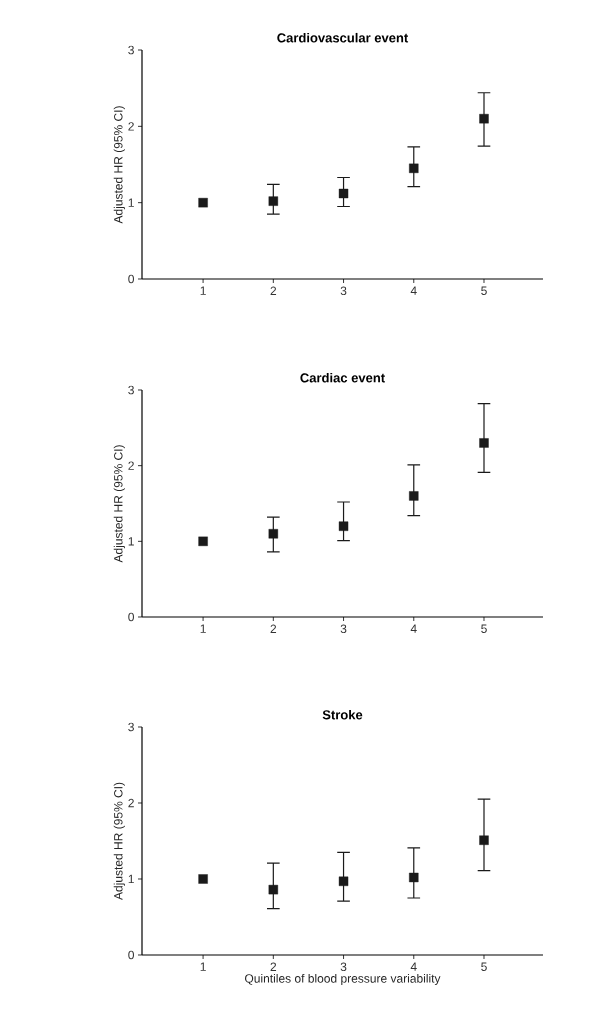 The height and width of the screenshot is (1028, 613). What do you see at coordinates (342, 714) in the screenshot?
I see `chart-title: Stroke` at bounding box center [342, 714].